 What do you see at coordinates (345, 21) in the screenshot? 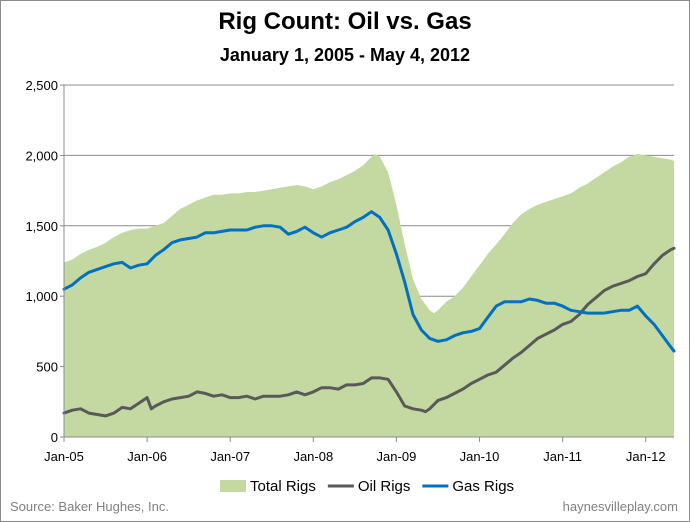
I see `chart-title: Rig Count: Oil vs. Gas` at bounding box center [345, 21].